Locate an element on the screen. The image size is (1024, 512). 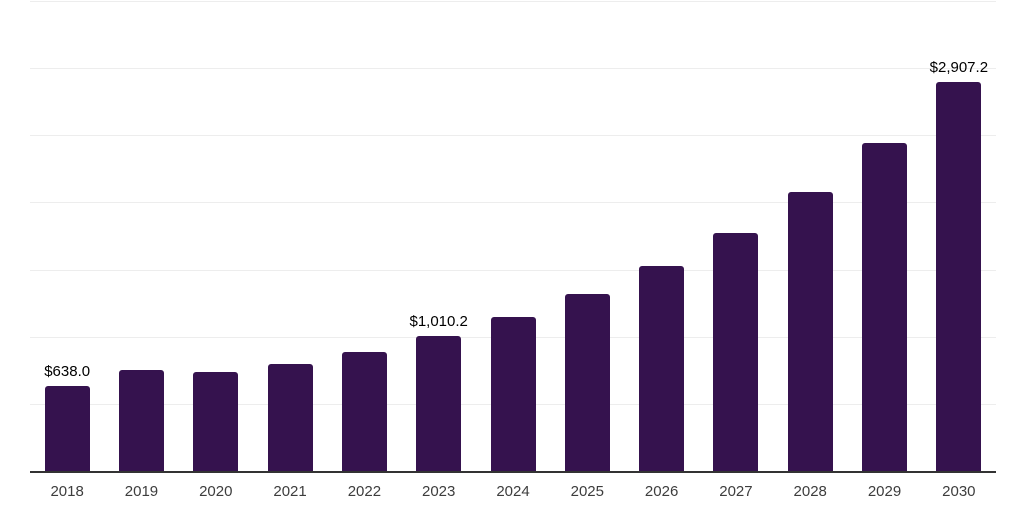
bar-2018 is located at coordinates (67, 429).